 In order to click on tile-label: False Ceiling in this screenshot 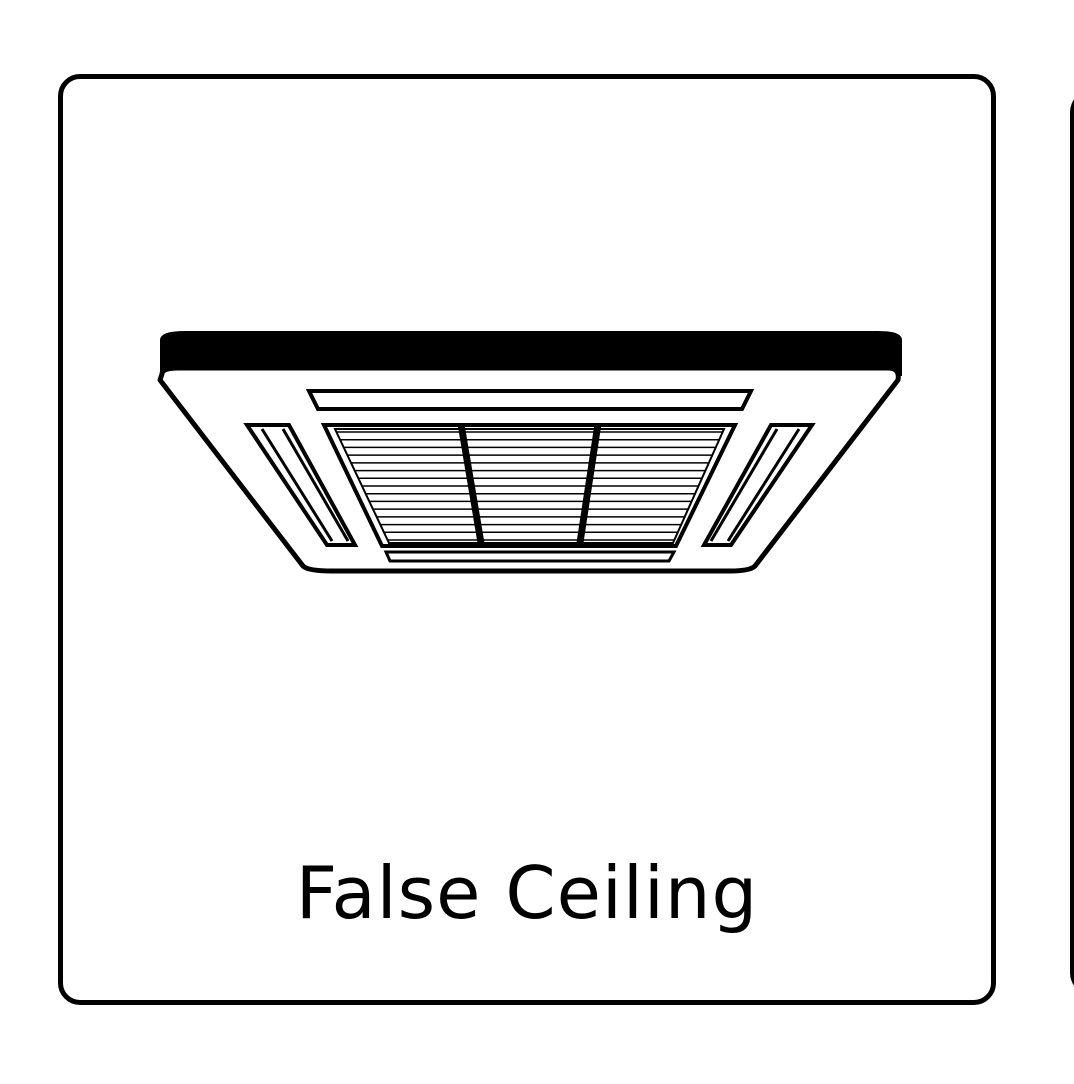, I will do `click(527, 893)`.